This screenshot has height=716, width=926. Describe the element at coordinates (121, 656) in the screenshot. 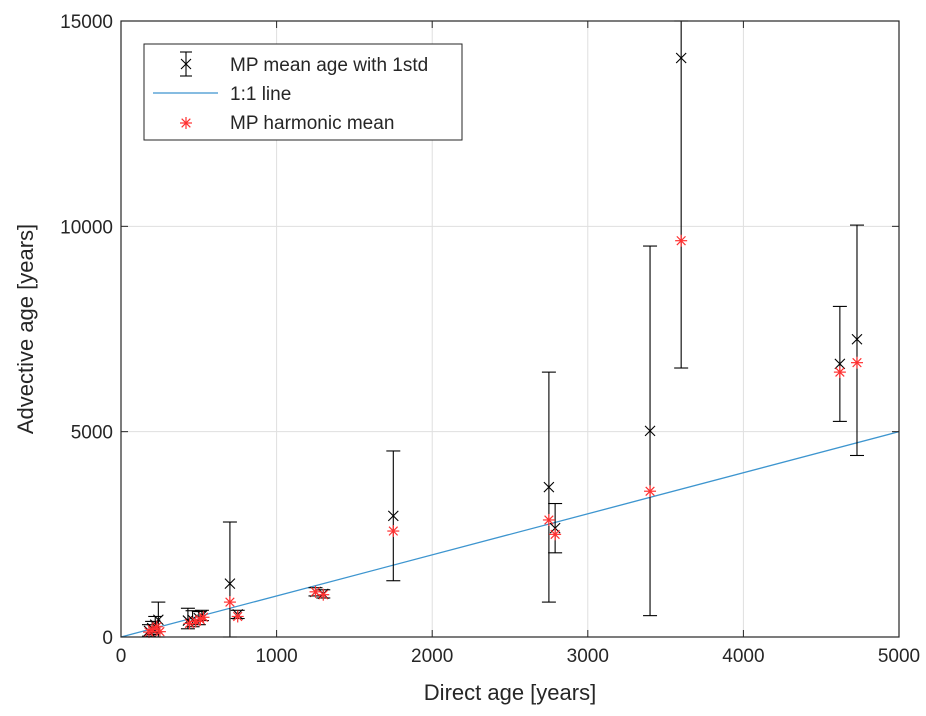

I see `x-tick-label: 0` at that location.